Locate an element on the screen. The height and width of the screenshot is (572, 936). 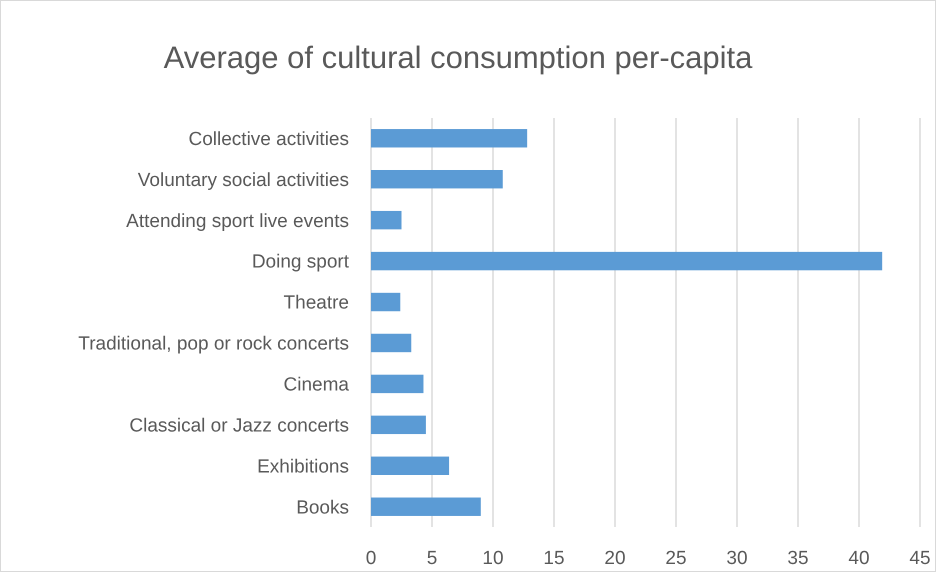
x-tick-label: 5 is located at coordinates (432, 558).